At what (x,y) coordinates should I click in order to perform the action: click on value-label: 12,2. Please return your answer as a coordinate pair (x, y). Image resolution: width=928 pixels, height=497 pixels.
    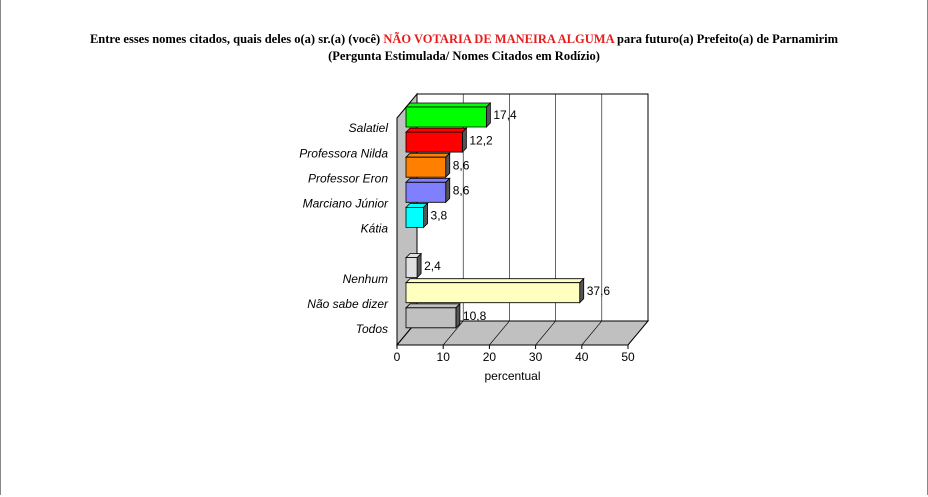
    Looking at the image, I should click on (481, 140).